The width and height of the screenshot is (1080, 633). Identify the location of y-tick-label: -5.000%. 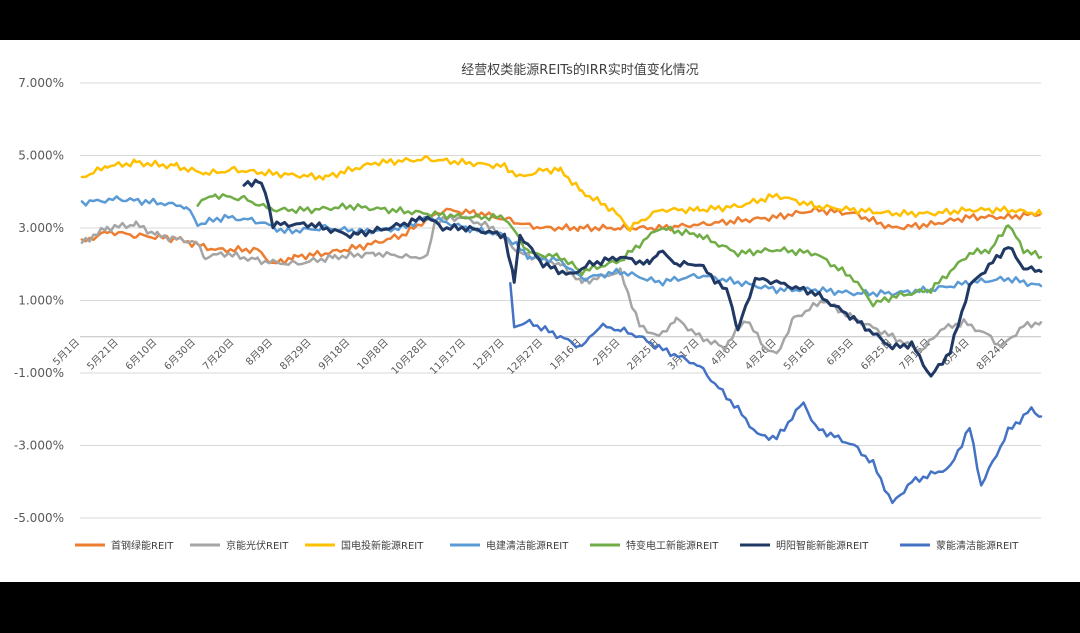
(39, 518).